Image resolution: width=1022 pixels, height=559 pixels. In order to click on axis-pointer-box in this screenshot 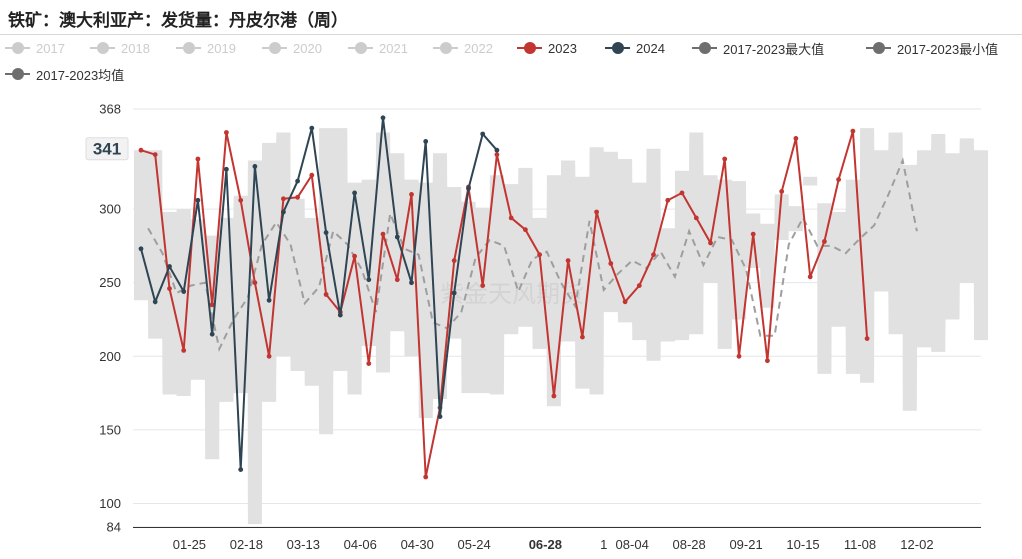, I will do `click(107, 149)`.